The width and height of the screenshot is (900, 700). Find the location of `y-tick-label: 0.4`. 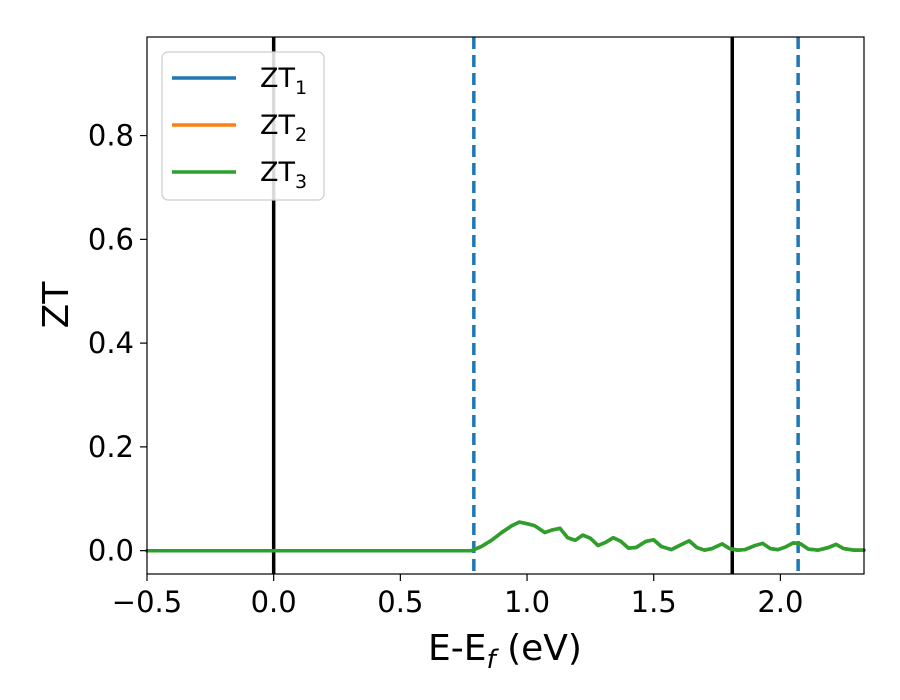

y-tick-label: 0.4 is located at coordinates (111, 343).